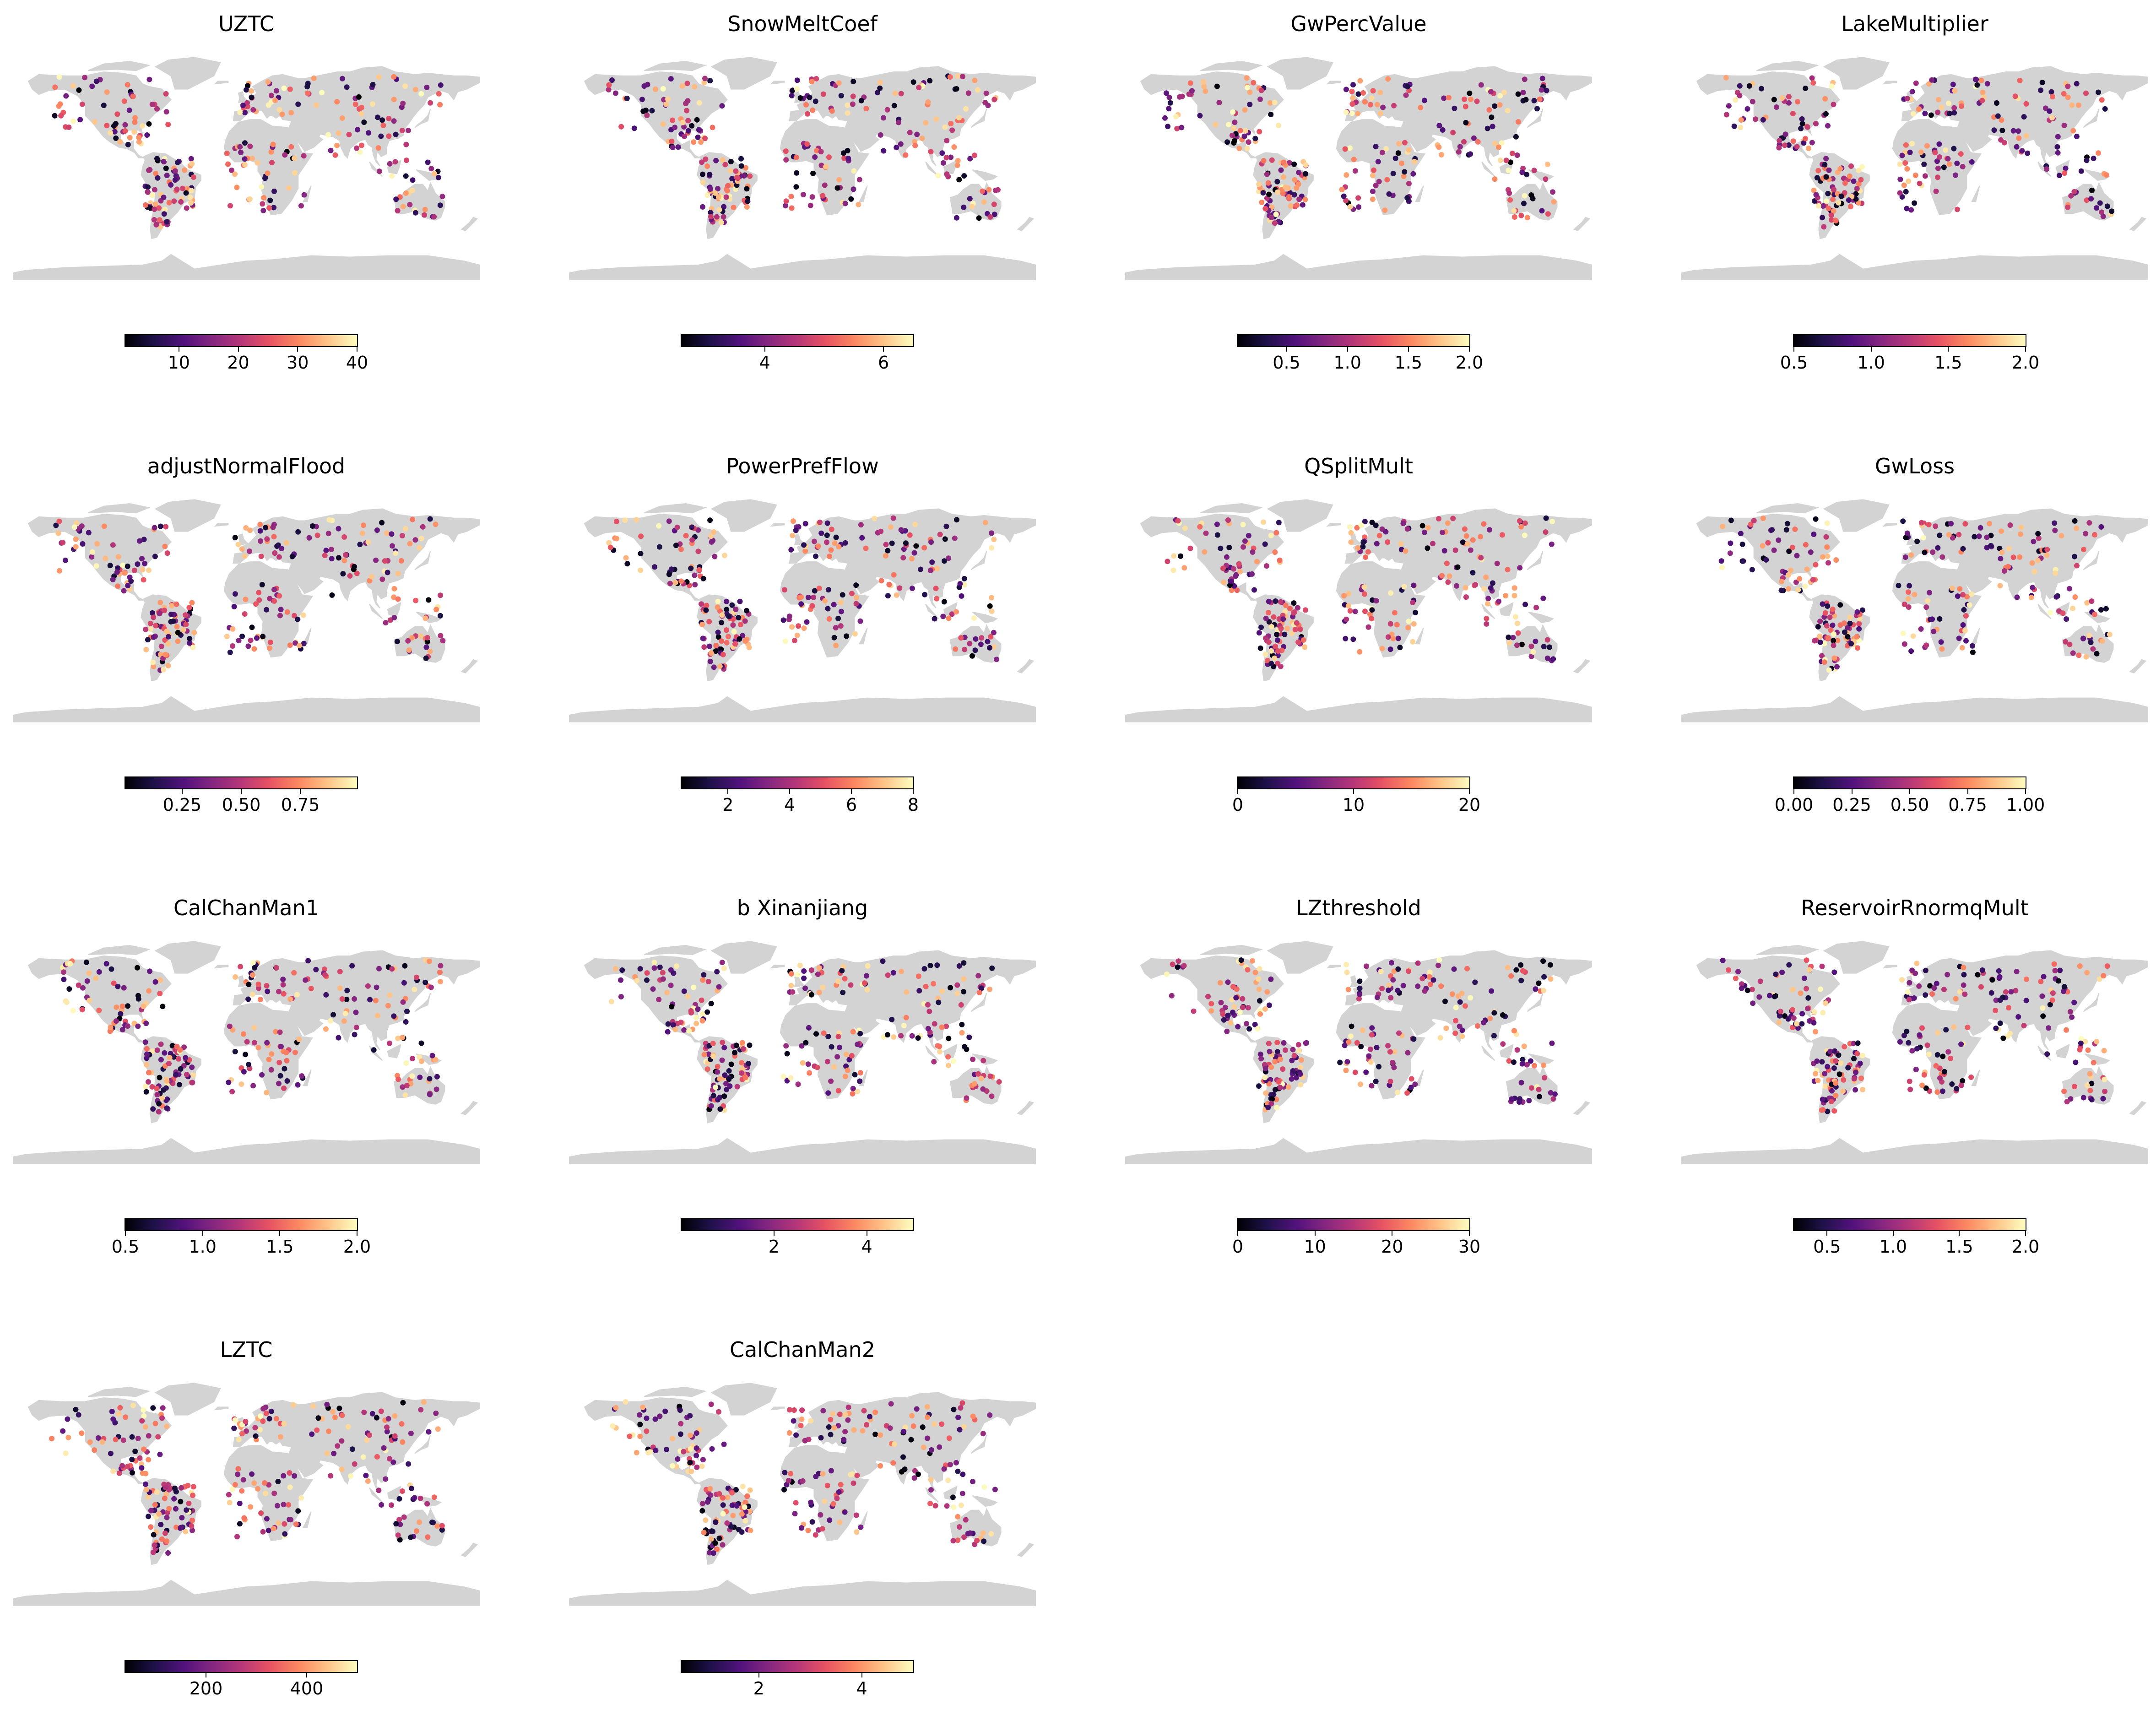 The height and width of the screenshot is (1710, 2156). What do you see at coordinates (1914, 195) in the screenshot?
I see `map-panel: LakeMultiplier 0.5 1.0 1.5 2.0` at bounding box center [1914, 195].